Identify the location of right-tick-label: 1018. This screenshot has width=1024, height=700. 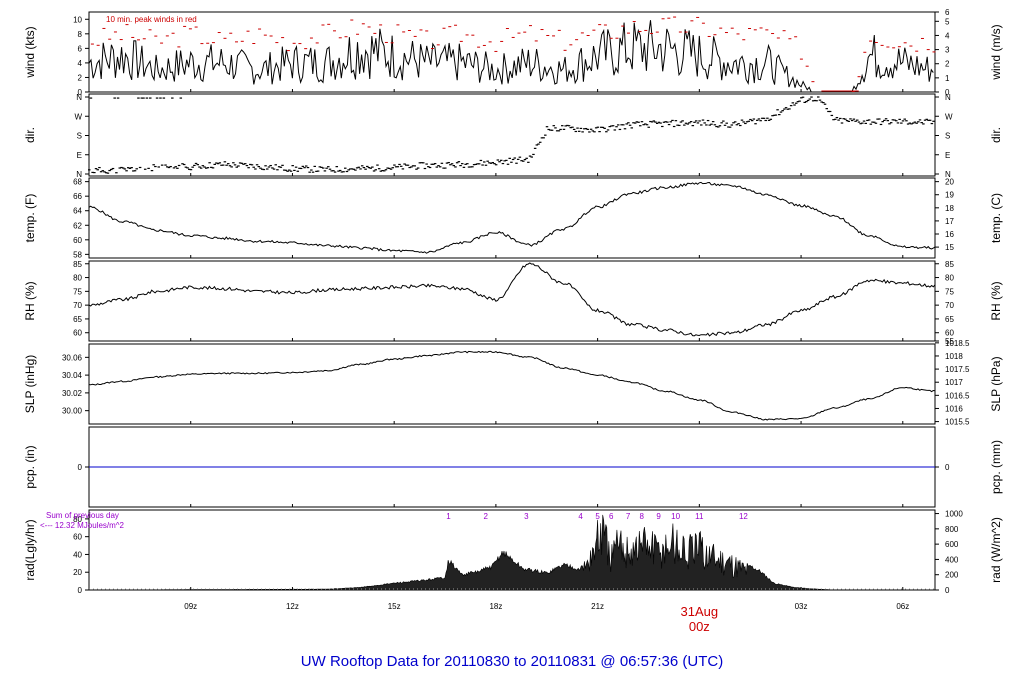
(954, 356).